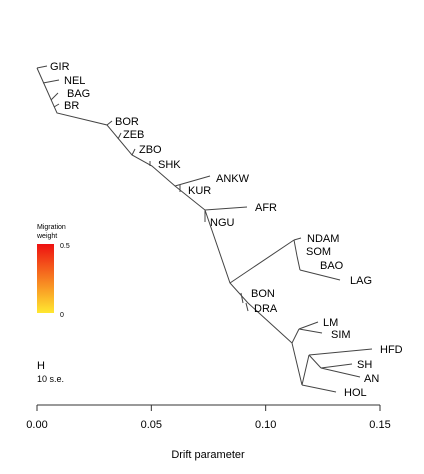 The image size is (424, 474). I want to click on leaf-label-ngu: NGU, so click(222, 223).